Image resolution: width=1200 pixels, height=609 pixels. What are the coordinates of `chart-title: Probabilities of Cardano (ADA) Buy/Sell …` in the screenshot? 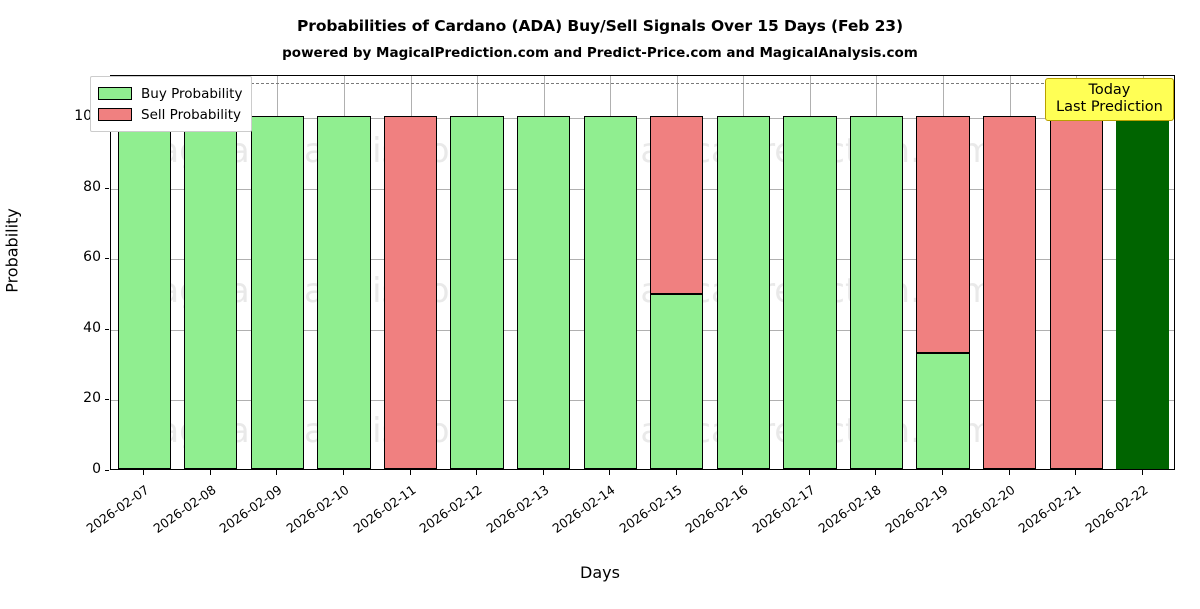 It's located at (600, 26).